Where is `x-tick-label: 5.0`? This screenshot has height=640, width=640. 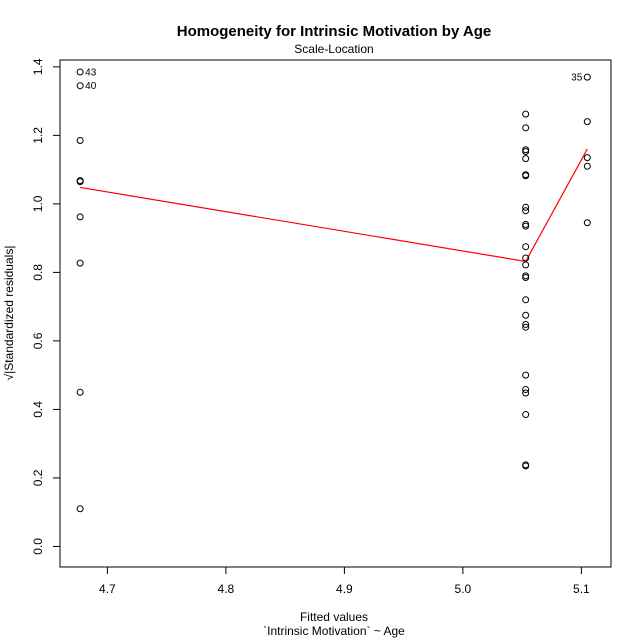 x-tick-label: 5.0 is located at coordinates (463, 589).